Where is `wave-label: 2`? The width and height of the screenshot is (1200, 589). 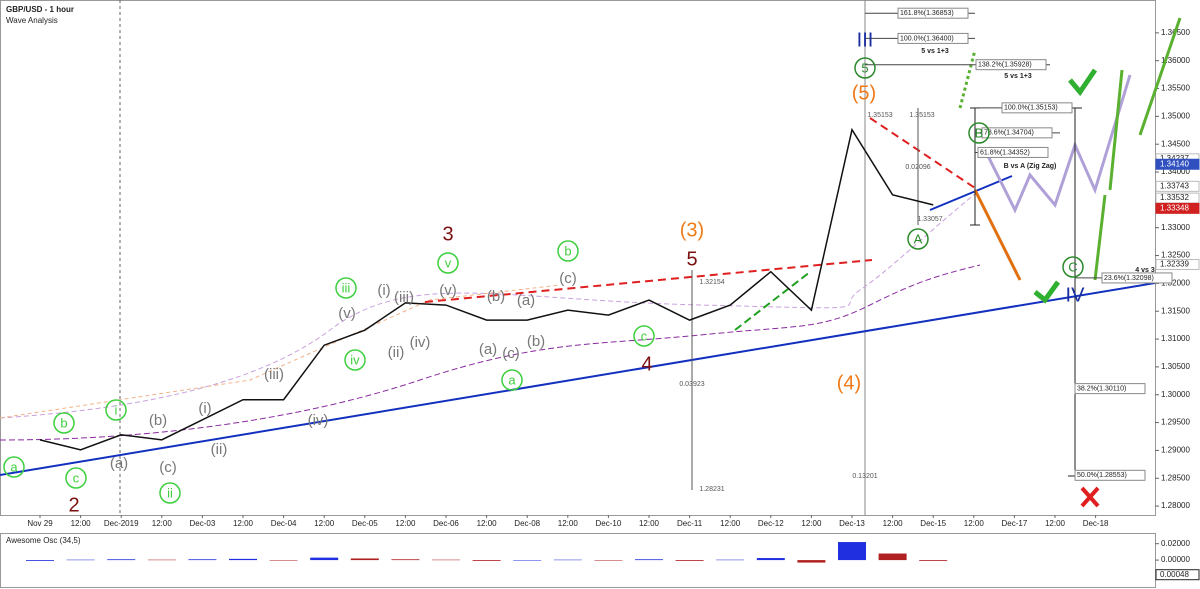 wave-label: 2 is located at coordinates (73, 505).